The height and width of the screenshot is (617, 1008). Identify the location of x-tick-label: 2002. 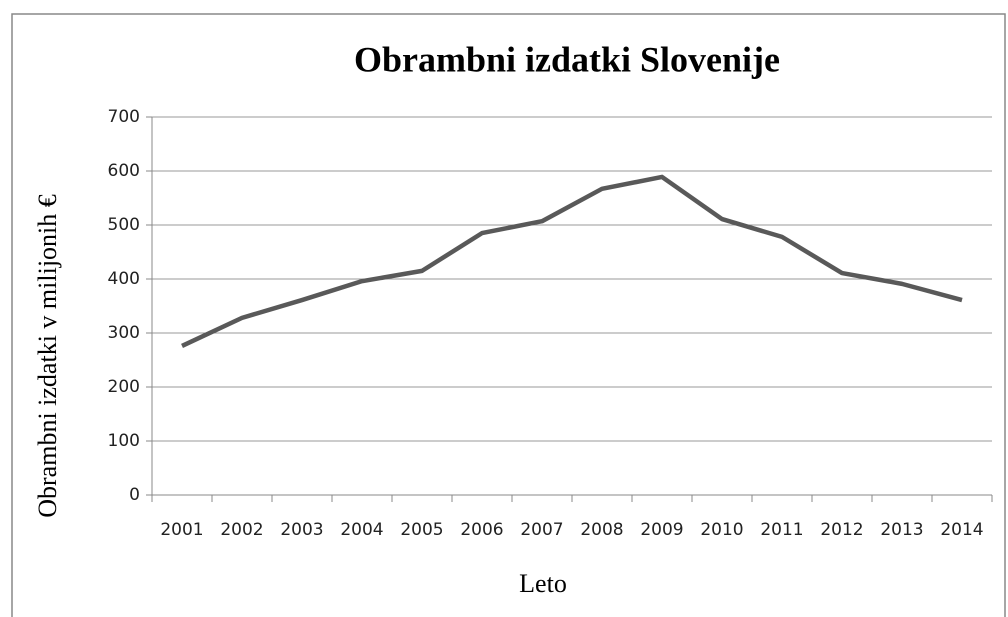
(241, 530).